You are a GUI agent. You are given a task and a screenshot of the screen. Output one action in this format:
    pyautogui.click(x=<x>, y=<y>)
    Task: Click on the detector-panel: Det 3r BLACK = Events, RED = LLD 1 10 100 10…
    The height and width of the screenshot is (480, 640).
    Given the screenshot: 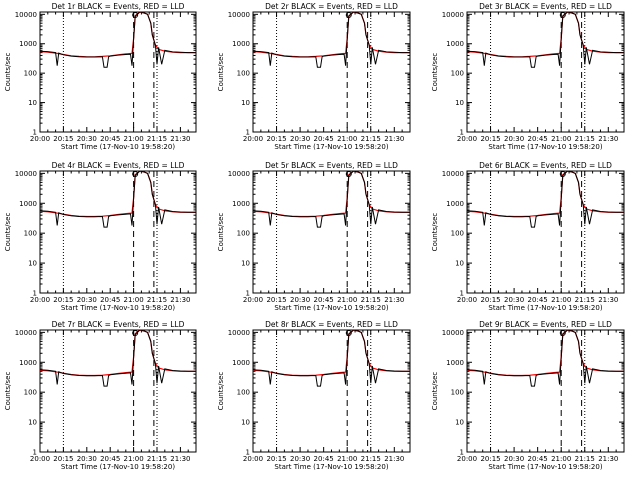 What is the action you would take?
    pyautogui.click(x=528, y=76)
    